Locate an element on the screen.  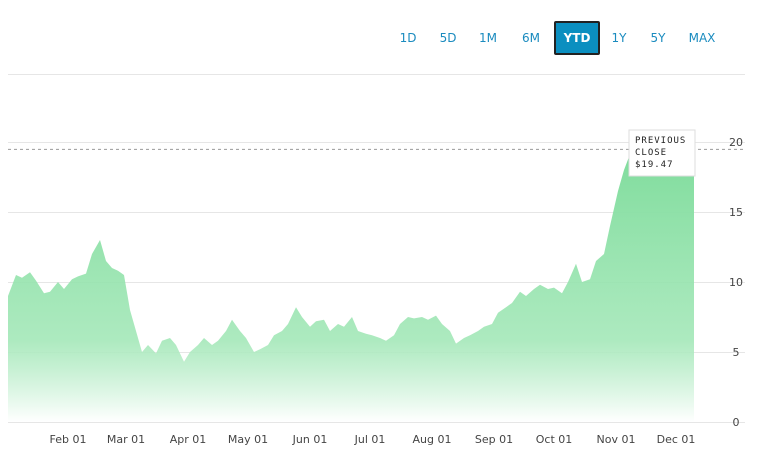
y-tick-label: 10 is located at coordinates (736, 282).